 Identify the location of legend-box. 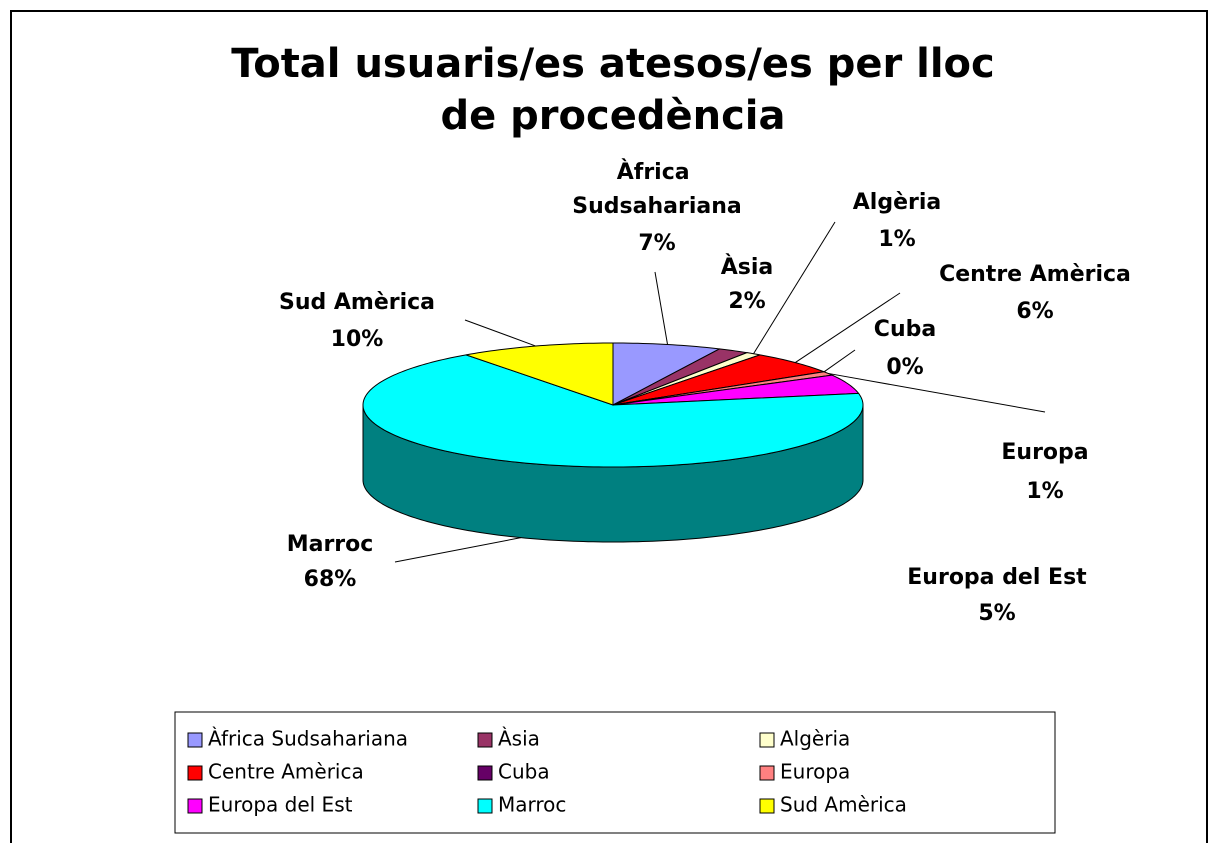
(615, 772).